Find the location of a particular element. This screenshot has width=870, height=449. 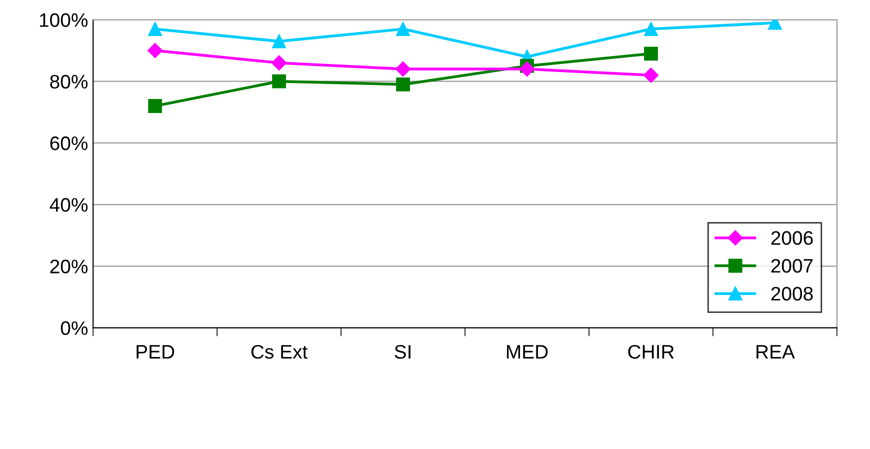

x-tick-label: Cs Ext is located at coordinates (279, 351).